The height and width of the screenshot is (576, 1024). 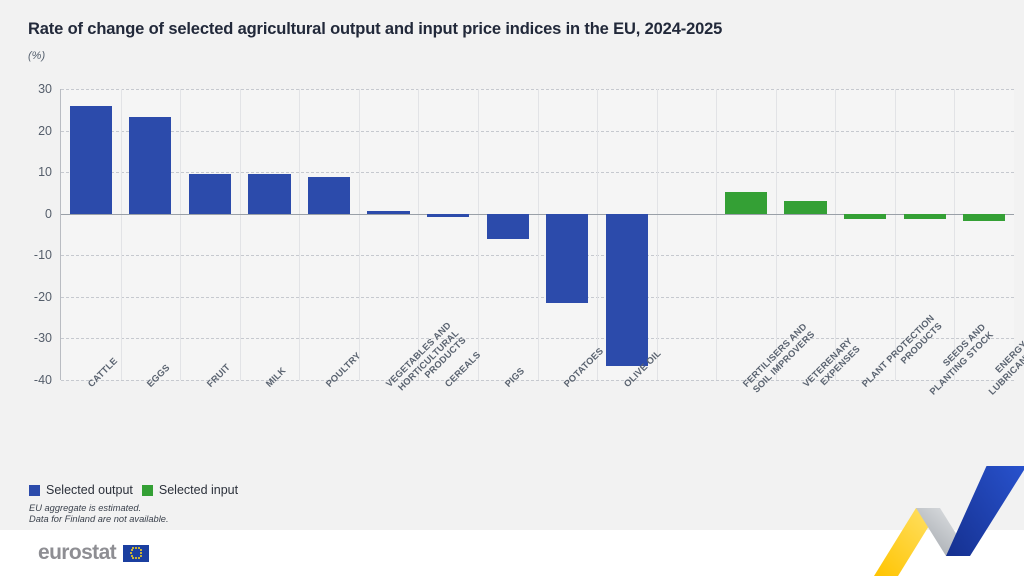 What do you see at coordinates (147, 490) in the screenshot?
I see `legend-swatch-input` at bounding box center [147, 490].